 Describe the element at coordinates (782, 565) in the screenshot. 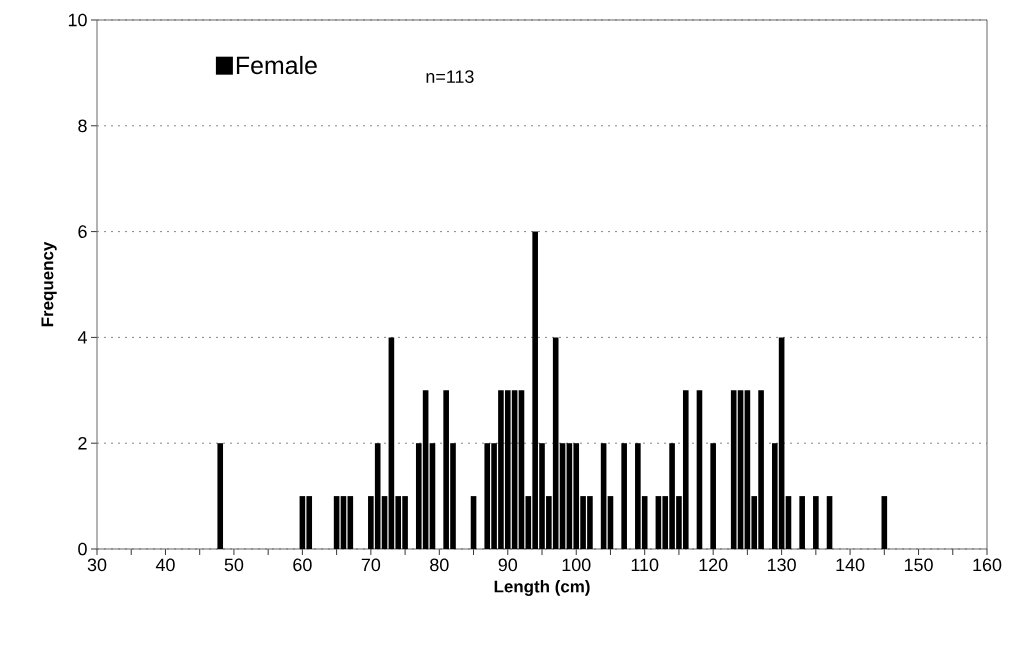

I see `x-tick-label: 130` at that location.